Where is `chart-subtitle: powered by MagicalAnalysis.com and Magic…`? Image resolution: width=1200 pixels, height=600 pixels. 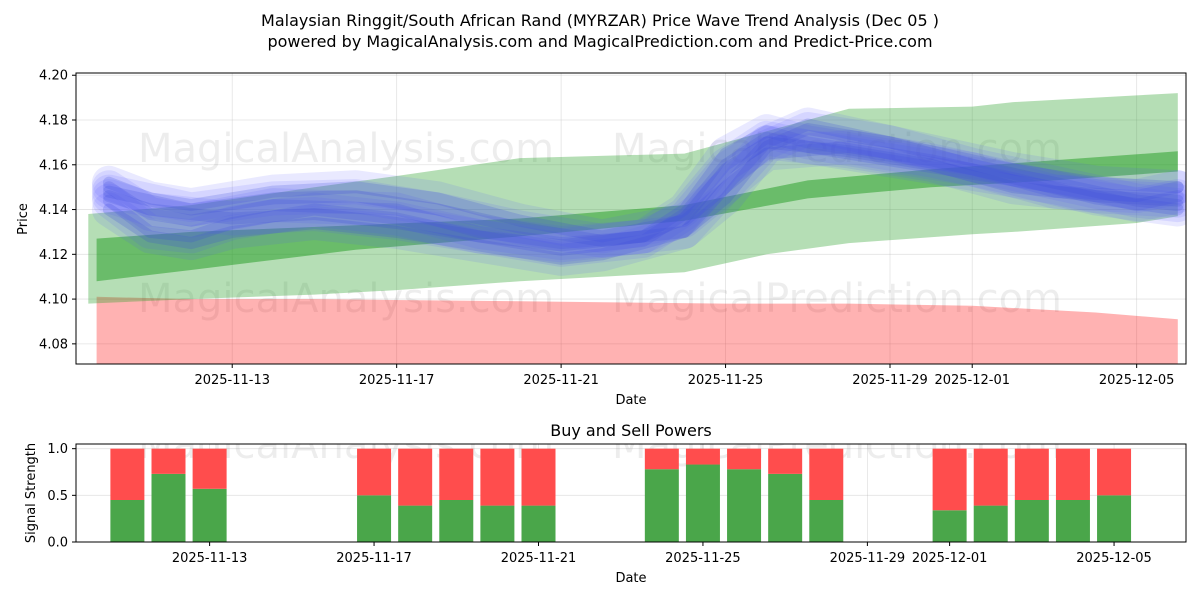
chart-subtitle: powered by MagicalAnalysis.com and Magic… is located at coordinates (599, 41).